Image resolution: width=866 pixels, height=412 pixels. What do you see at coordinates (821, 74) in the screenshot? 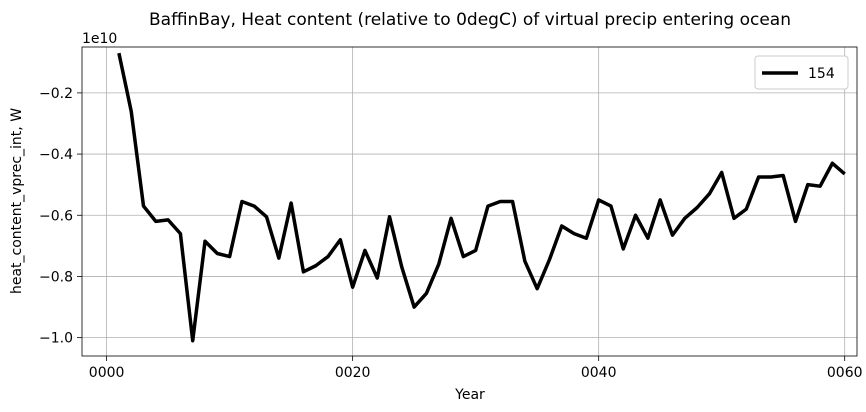
I see `legend-entry-label: 154` at bounding box center [821, 74].